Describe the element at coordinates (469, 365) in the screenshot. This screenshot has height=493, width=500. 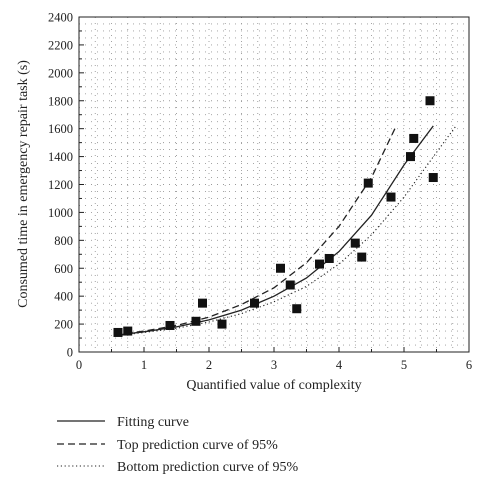
I see `x-tick-label: 6` at that location.